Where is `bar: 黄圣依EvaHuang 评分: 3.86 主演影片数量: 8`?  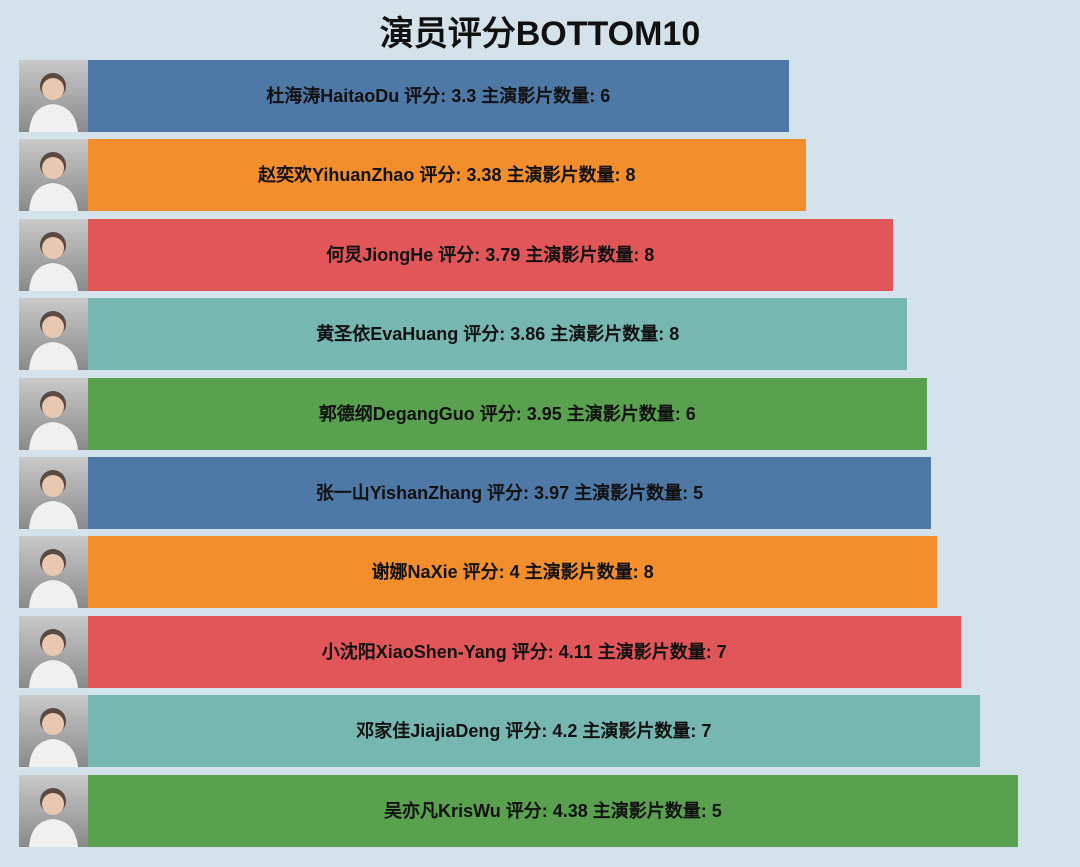 bar: 黄圣依EvaHuang 评分: 3.86 主演影片数量: 8 is located at coordinates (498, 334).